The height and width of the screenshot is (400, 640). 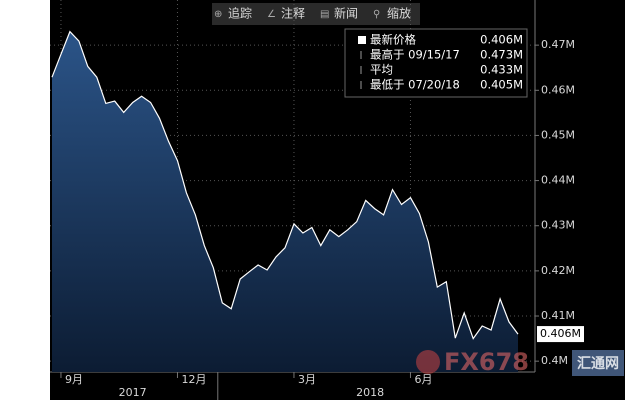 What do you see at coordinates (218, 14) in the screenshot?
I see `toolbar-icon: ⊕` at bounding box center [218, 14].